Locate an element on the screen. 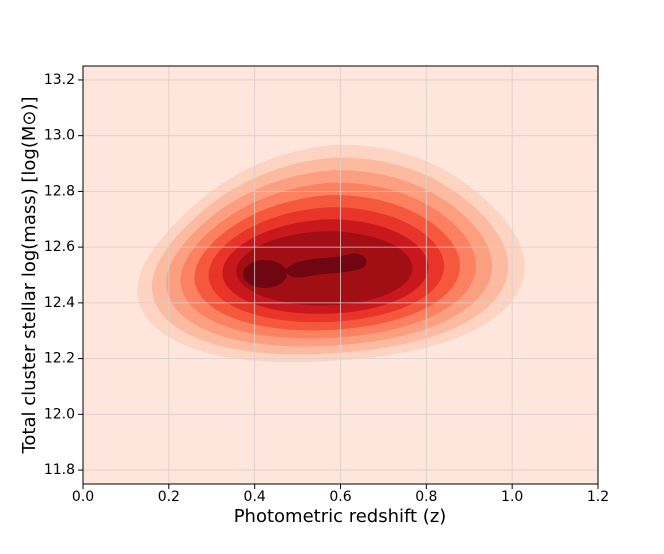 The image size is (664, 554). y-tick-label: 12.6 is located at coordinates (59, 247).